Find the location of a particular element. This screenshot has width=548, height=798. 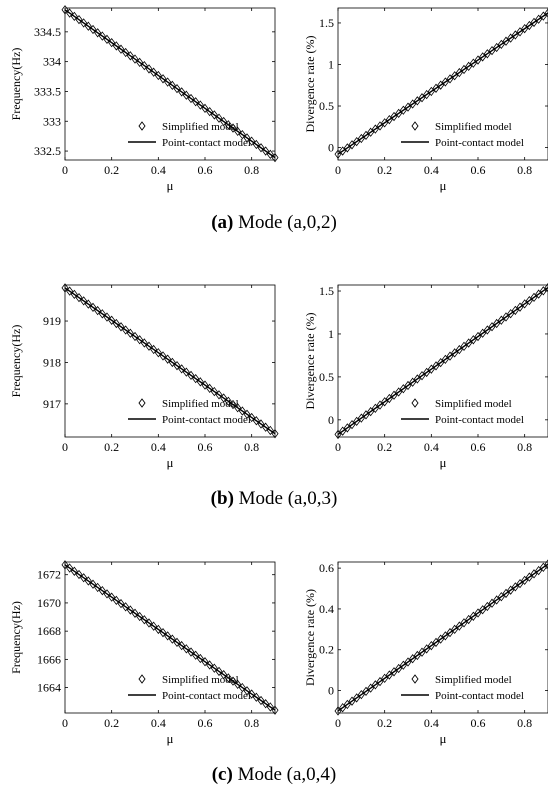

plot-a-frequency-ytick-label: 333 is located at coordinates (52, 121).